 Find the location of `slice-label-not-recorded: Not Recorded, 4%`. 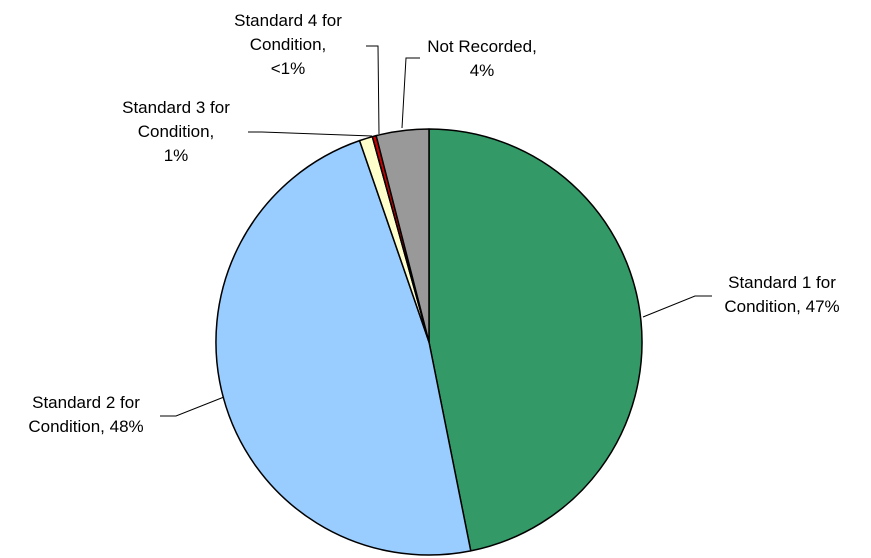

slice-label-not-recorded: Not Recorded, 4% is located at coordinates (482, 58).